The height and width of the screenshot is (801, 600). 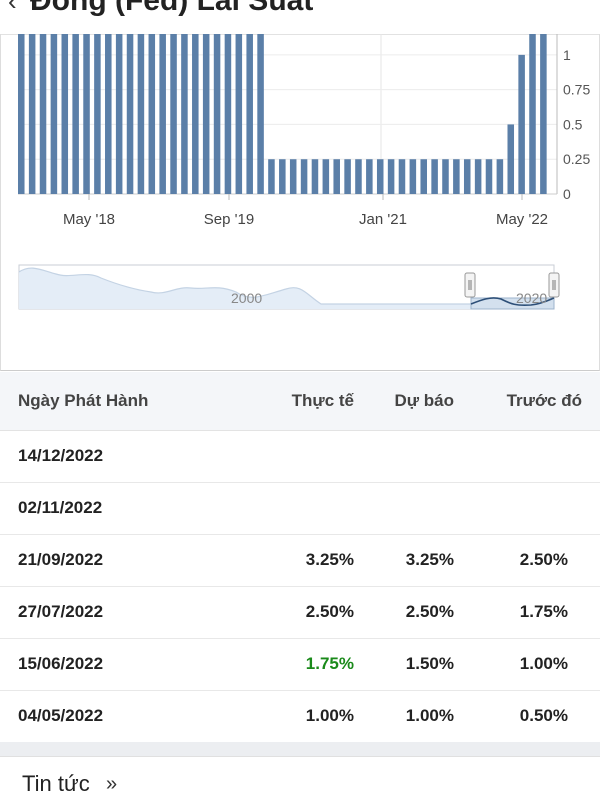 What do you see at coordinates (61, 455) in the screenshot?
I see `release-date: 14/12/2022` at bounding box center [61, 455].